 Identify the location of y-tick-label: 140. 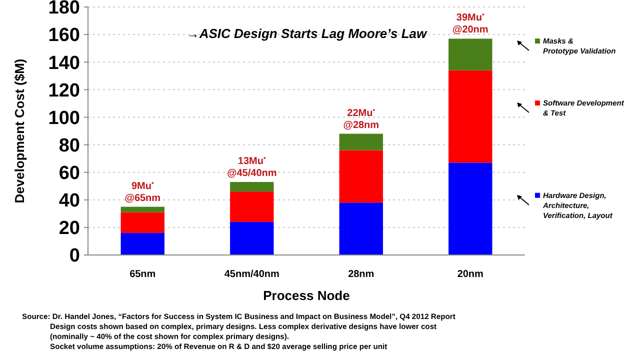
(64, 63).